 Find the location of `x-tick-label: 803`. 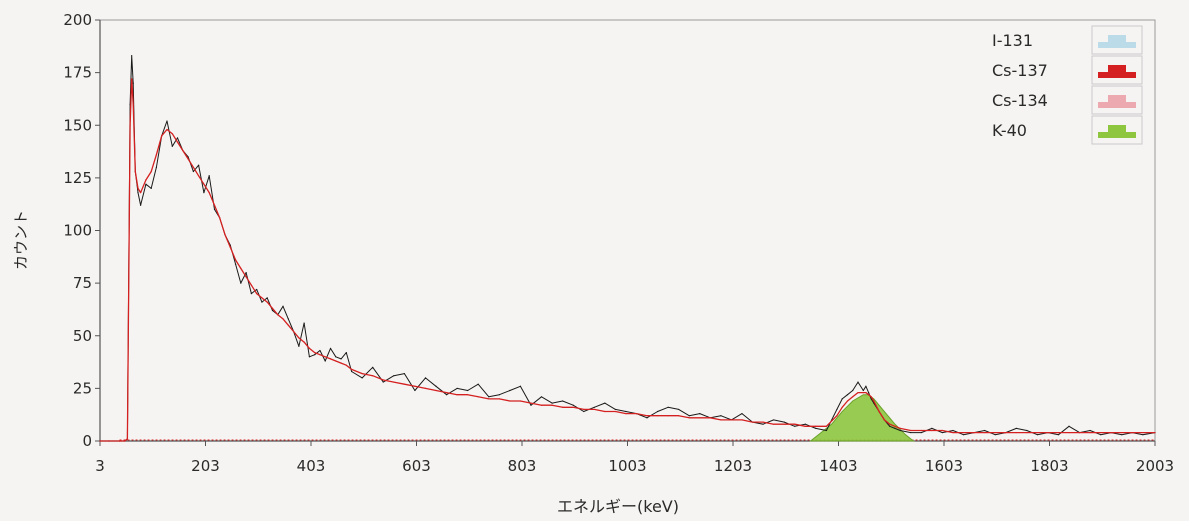

x-tick-label: 803 is located at coordinates (522, 466).